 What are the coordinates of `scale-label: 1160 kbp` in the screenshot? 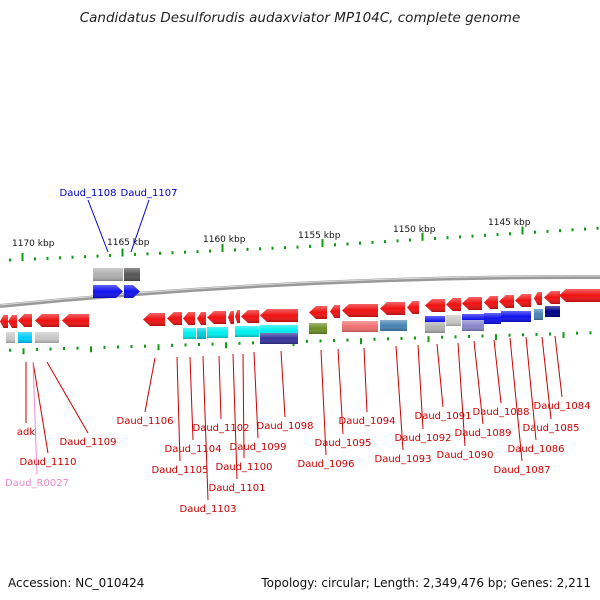 It's located at (224, 240).